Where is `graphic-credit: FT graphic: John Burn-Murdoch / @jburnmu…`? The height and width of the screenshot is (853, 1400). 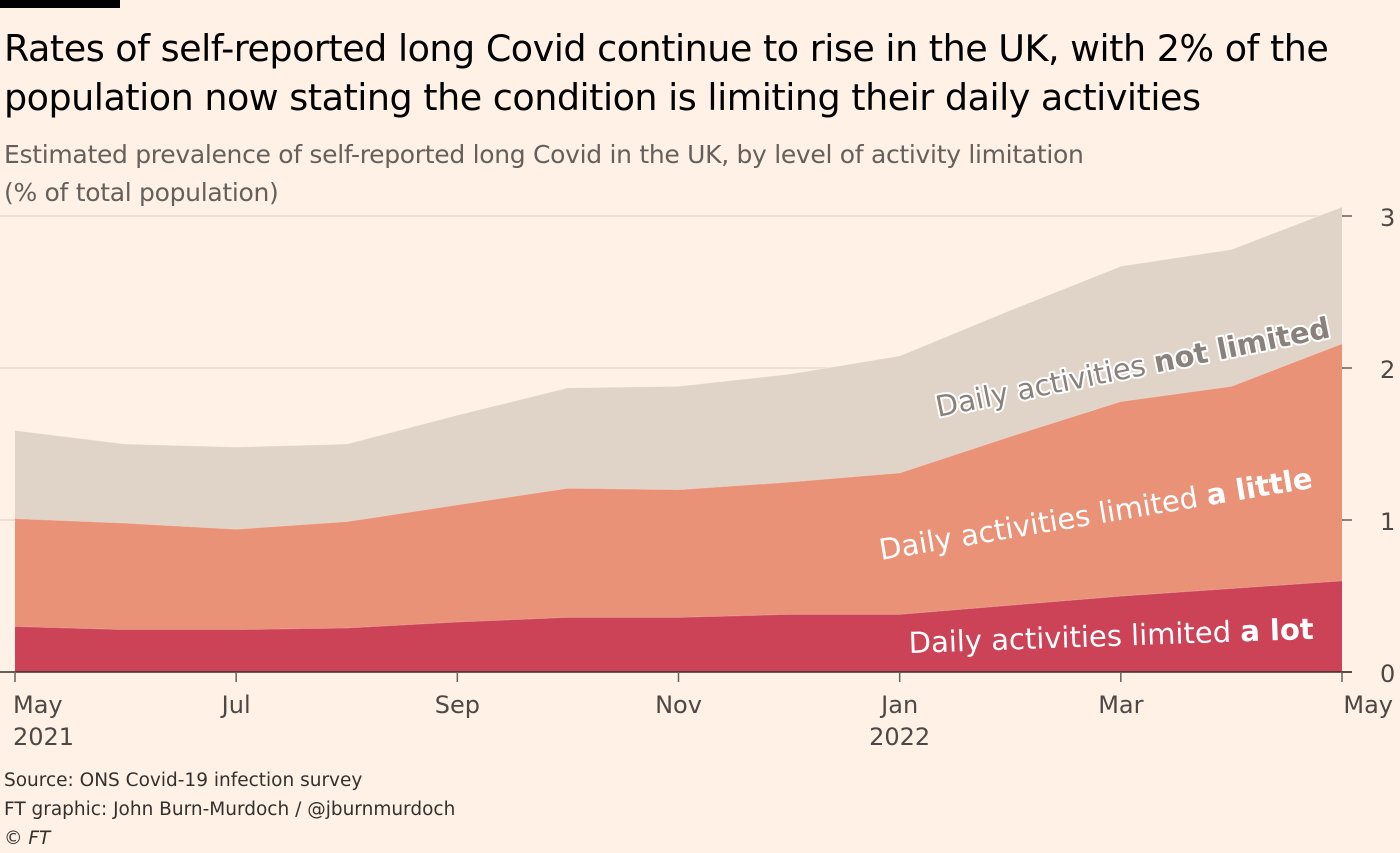 graphic-credit: FT graphic: John Burn-Murdoch / @jburnmu… is located at coordinates (230, 809).